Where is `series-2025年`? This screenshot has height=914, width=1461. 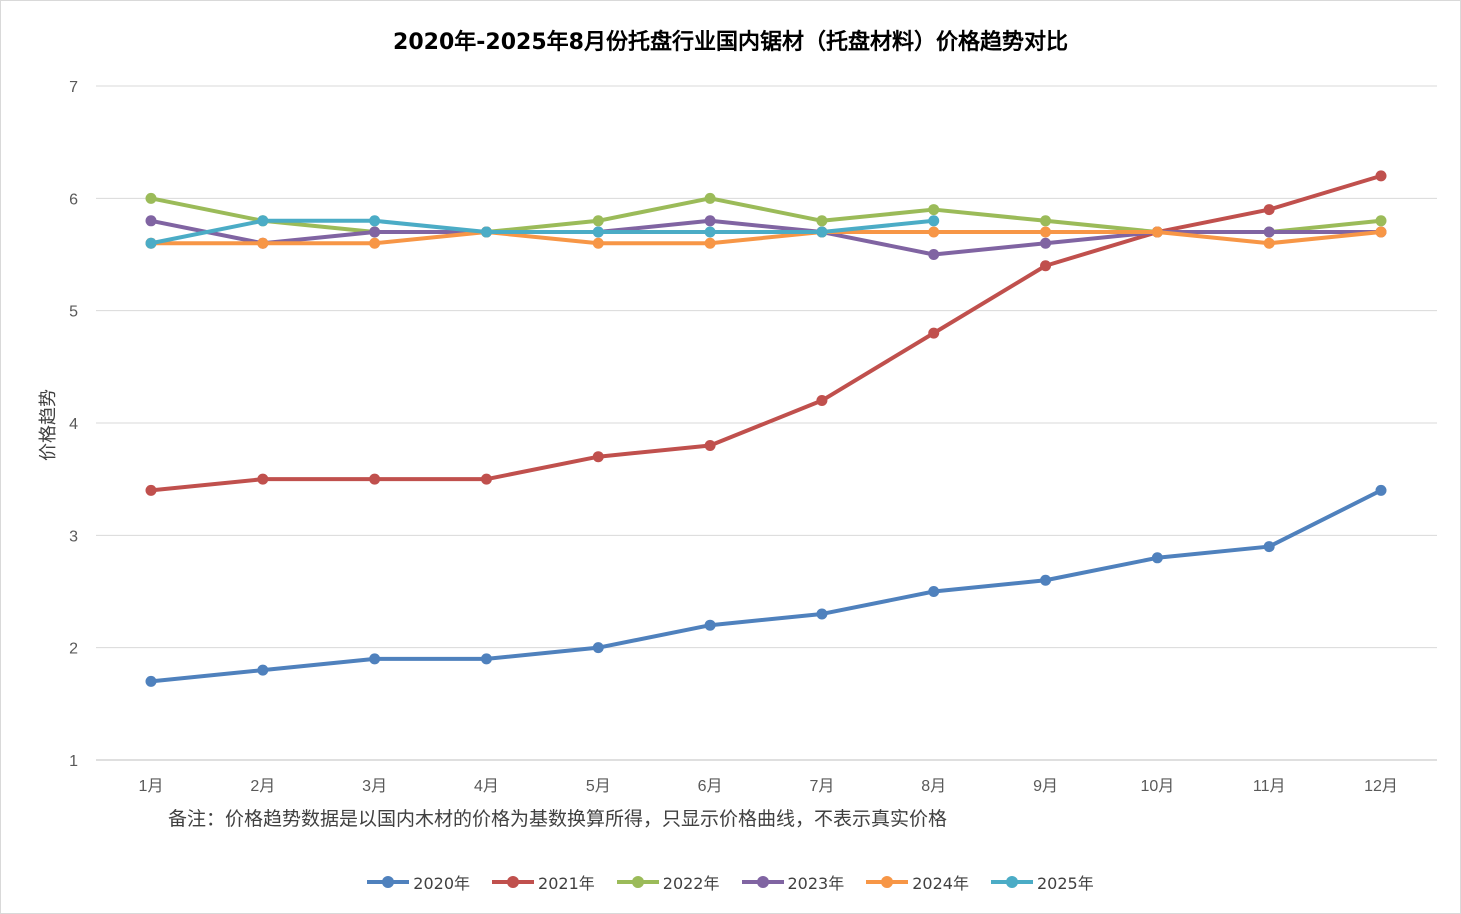
series-2025年 is located at coordinates (542, 232).